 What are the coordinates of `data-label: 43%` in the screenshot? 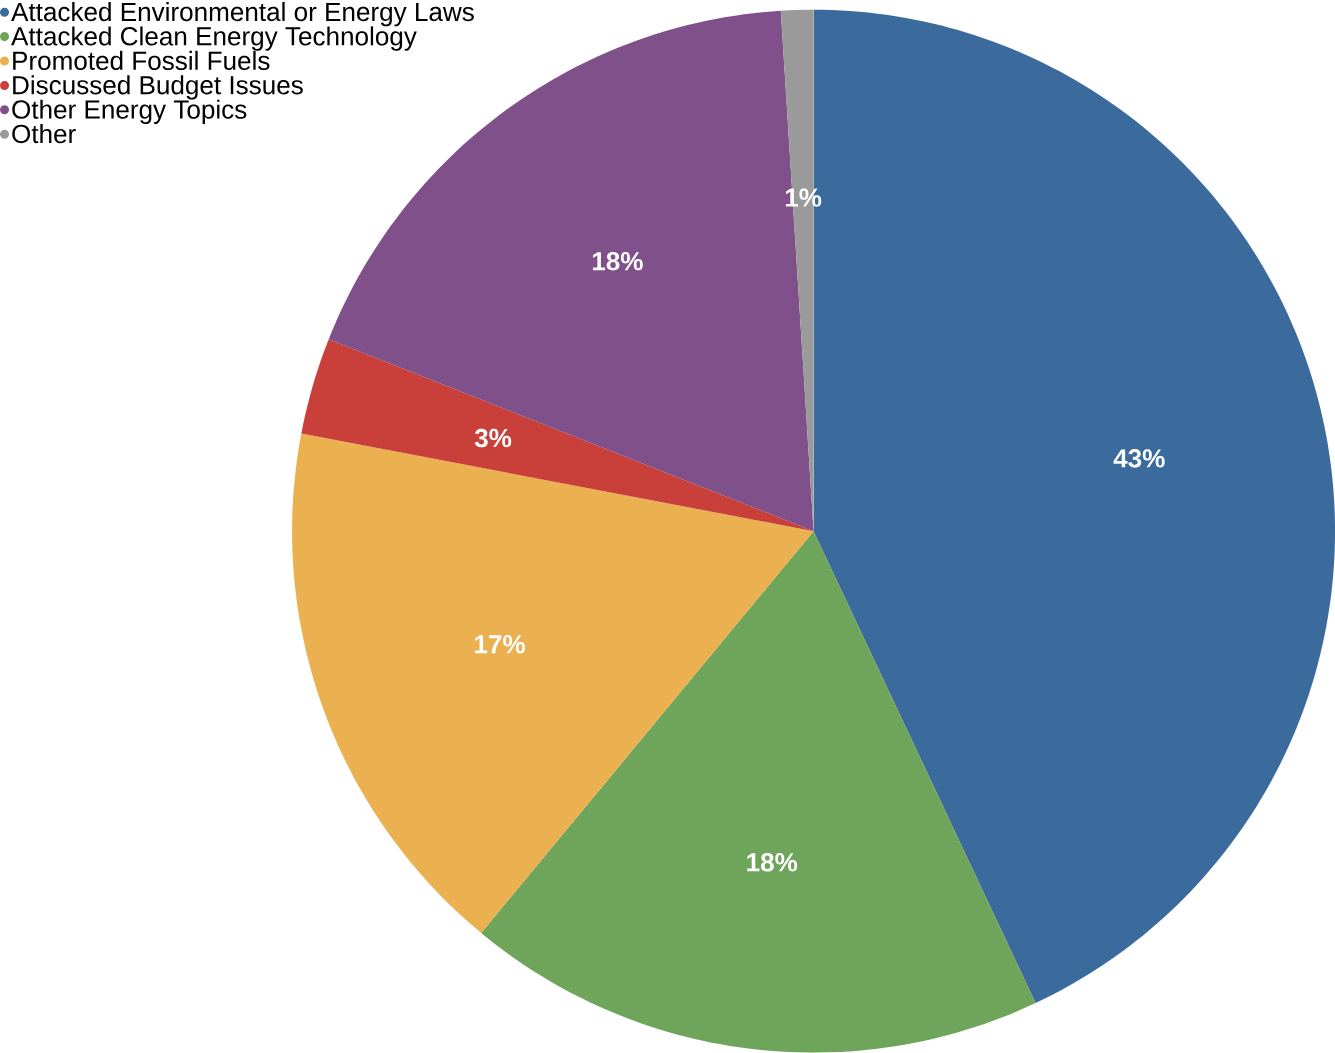 It's located at (1139, 458).